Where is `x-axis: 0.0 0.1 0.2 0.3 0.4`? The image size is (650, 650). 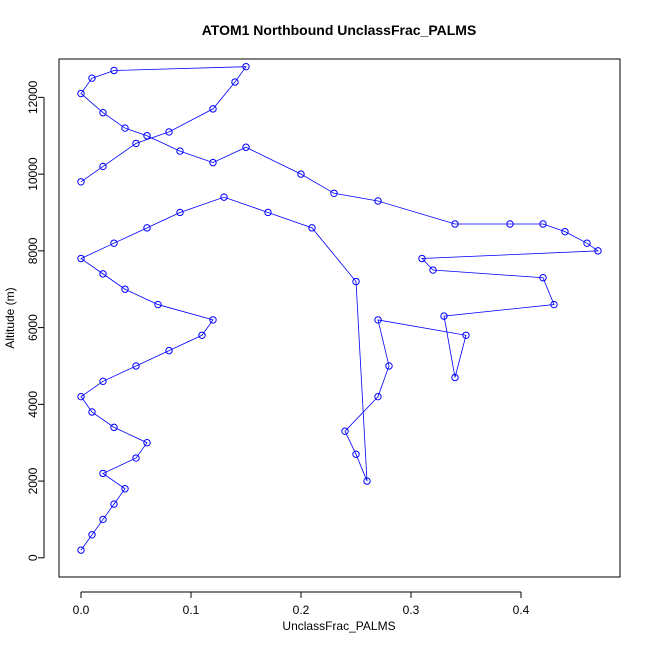
x-axis: 0.0 0.1 0.2 0.3 0.4 is located at coordinates (301, 604).